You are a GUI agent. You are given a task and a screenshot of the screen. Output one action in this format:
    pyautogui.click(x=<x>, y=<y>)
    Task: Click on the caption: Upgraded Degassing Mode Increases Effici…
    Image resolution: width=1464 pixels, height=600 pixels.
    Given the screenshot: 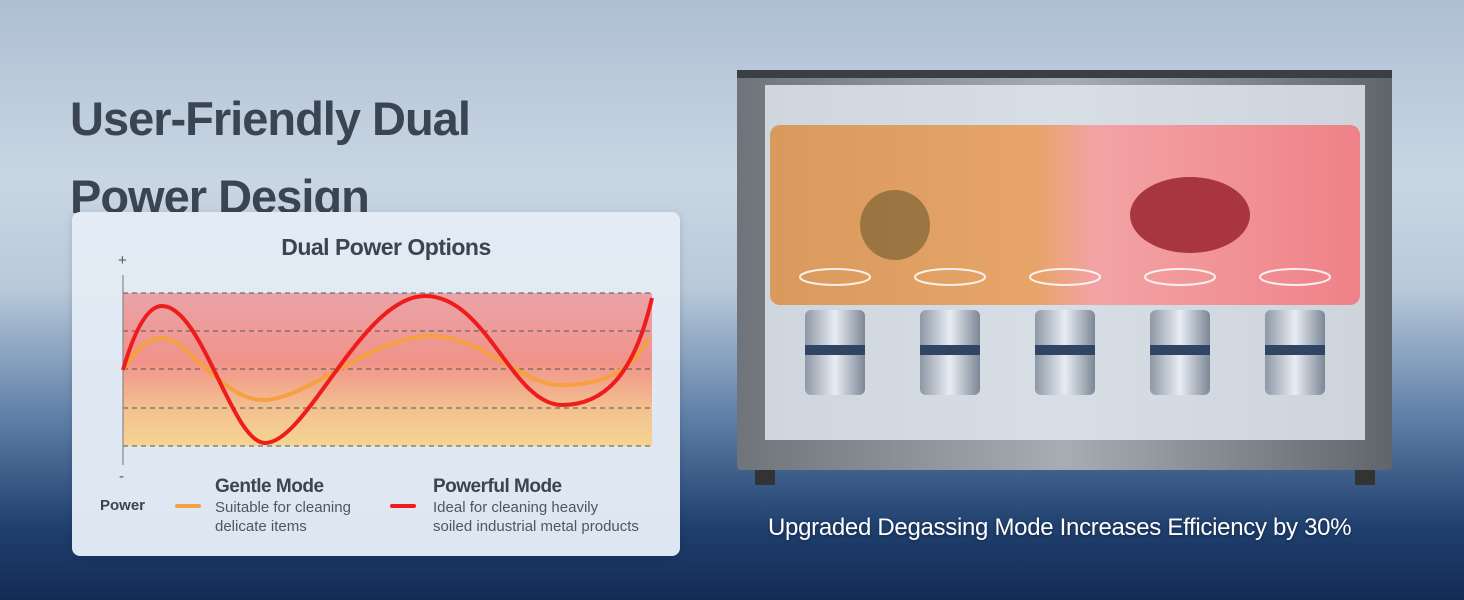 What is the action you would take?
    pyautogui.click(x=1060, y=527)
    